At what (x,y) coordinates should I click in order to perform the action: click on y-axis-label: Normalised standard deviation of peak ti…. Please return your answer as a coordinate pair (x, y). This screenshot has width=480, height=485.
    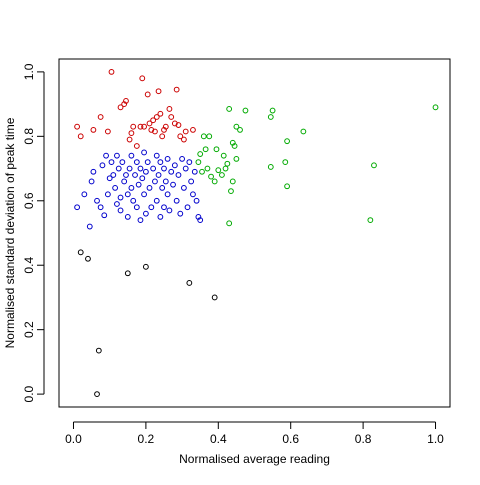
    Looking at the image, I should click on (10, 232).